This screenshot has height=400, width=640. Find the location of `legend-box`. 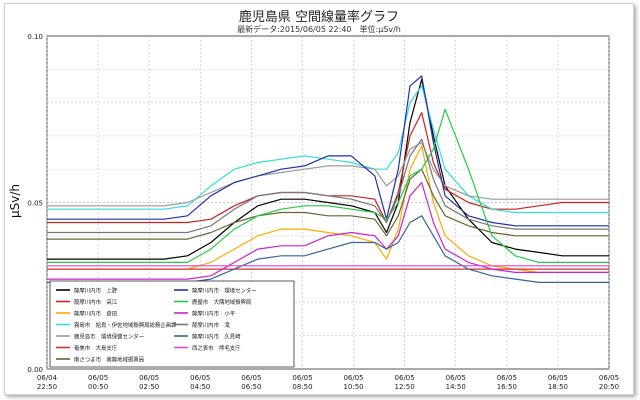

legend-box is located at coordinates (172, 324).